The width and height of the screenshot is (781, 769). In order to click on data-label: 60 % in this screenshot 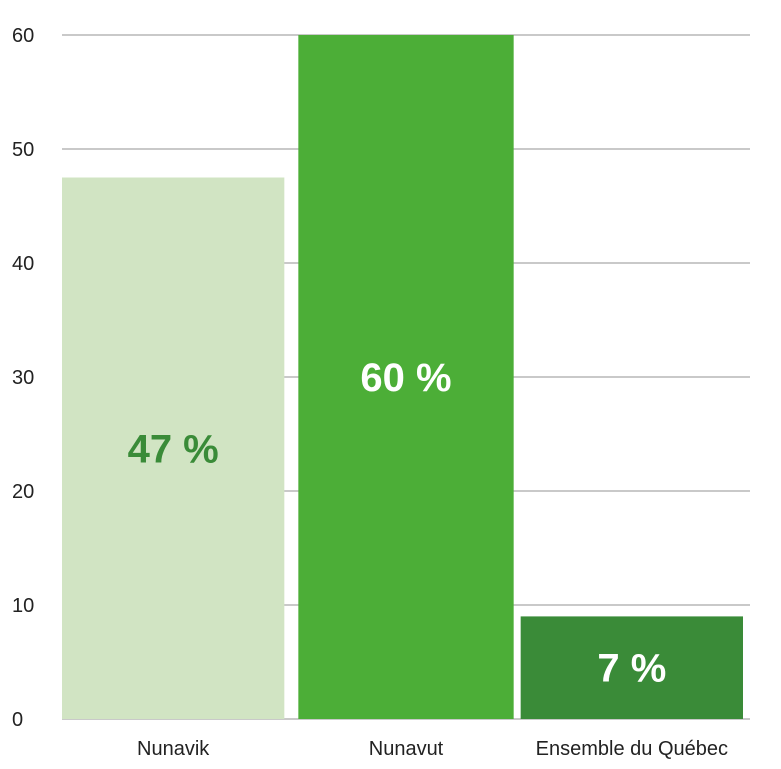, I will do `click(405, 378)`.